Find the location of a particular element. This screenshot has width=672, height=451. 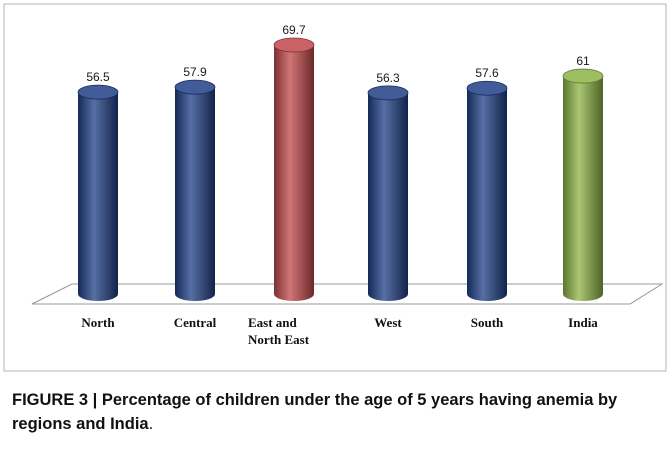

data-label: 57.6 is located at coordinates (487, 73).